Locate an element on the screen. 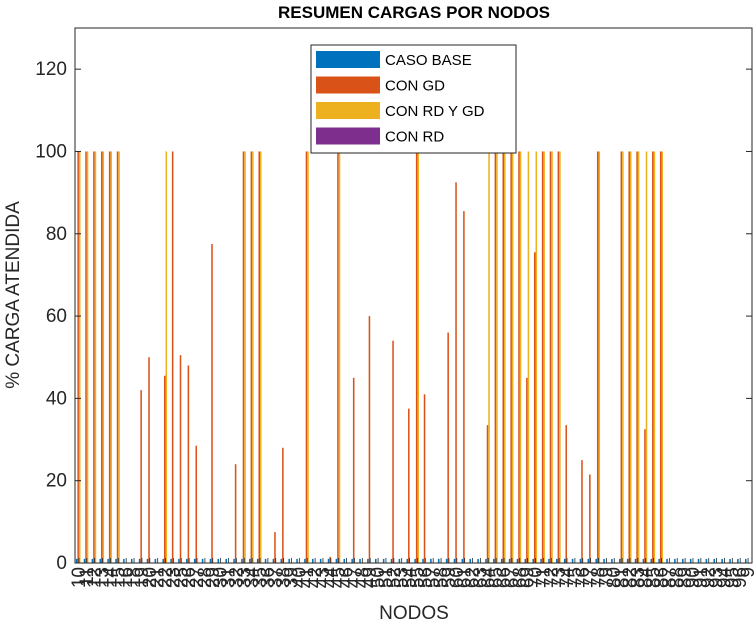 The width and height of the screenshot is (756, 624). x-tick-label: 52 is located at coordinates (394, 577).